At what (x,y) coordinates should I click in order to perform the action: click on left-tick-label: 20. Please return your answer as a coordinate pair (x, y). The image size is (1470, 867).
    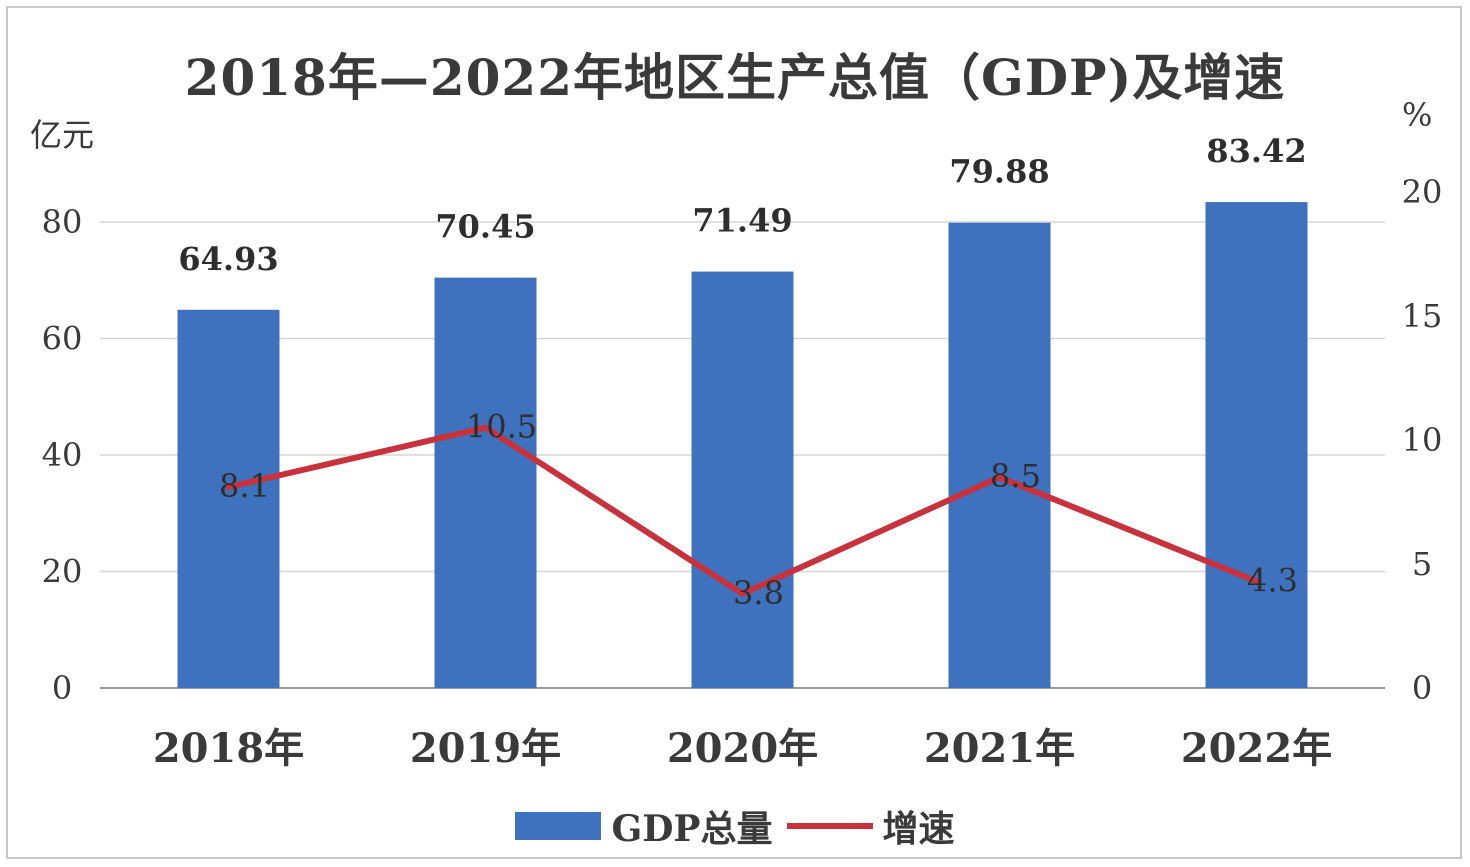
    Looking at the image, I should click on (62, 572).